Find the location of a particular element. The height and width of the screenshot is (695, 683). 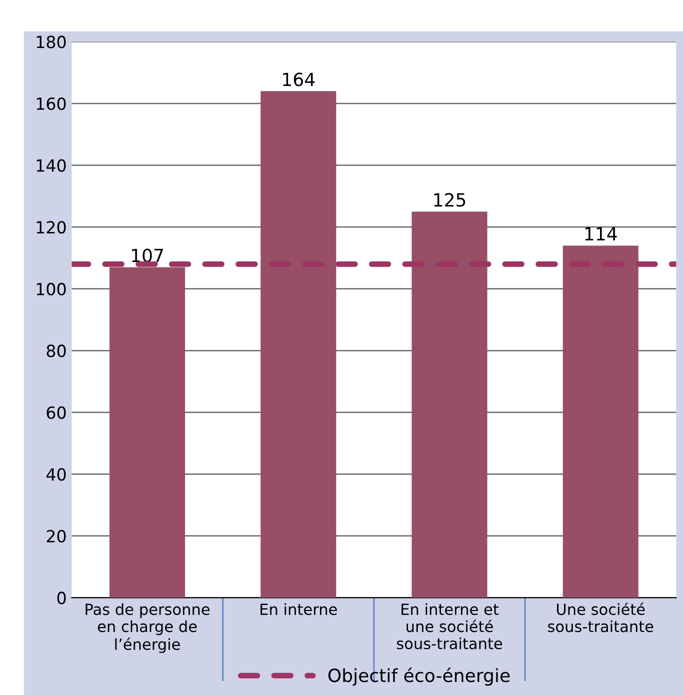

legend-label: Objectif éco-énergie is located at coordinates (419, 677).